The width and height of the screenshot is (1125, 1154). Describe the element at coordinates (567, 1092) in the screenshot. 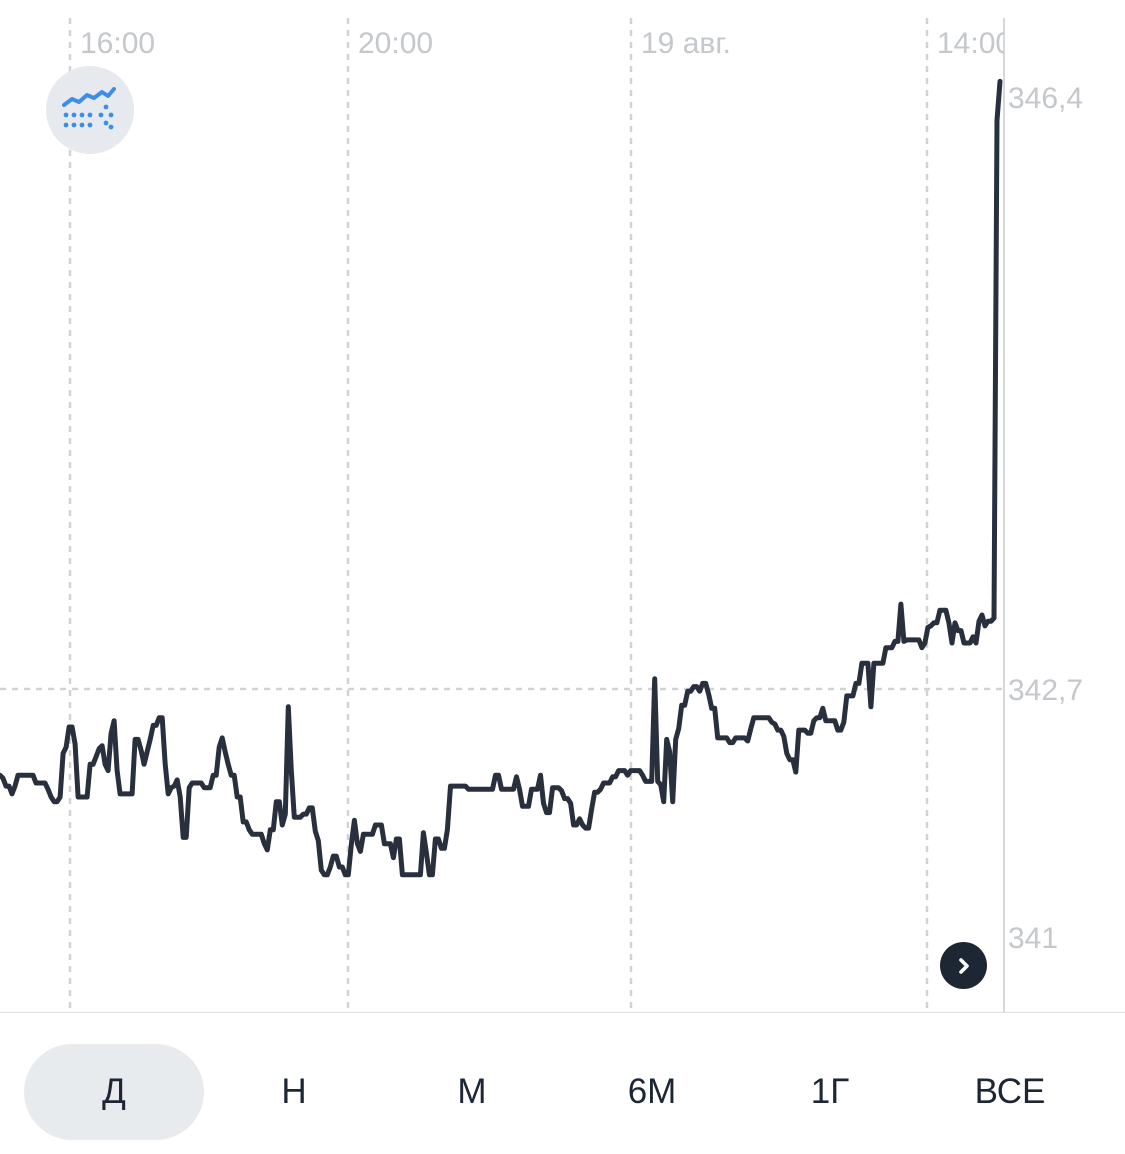

I see `period-tabs: Д Н М 6М 1Г ВСЕ` at that location.